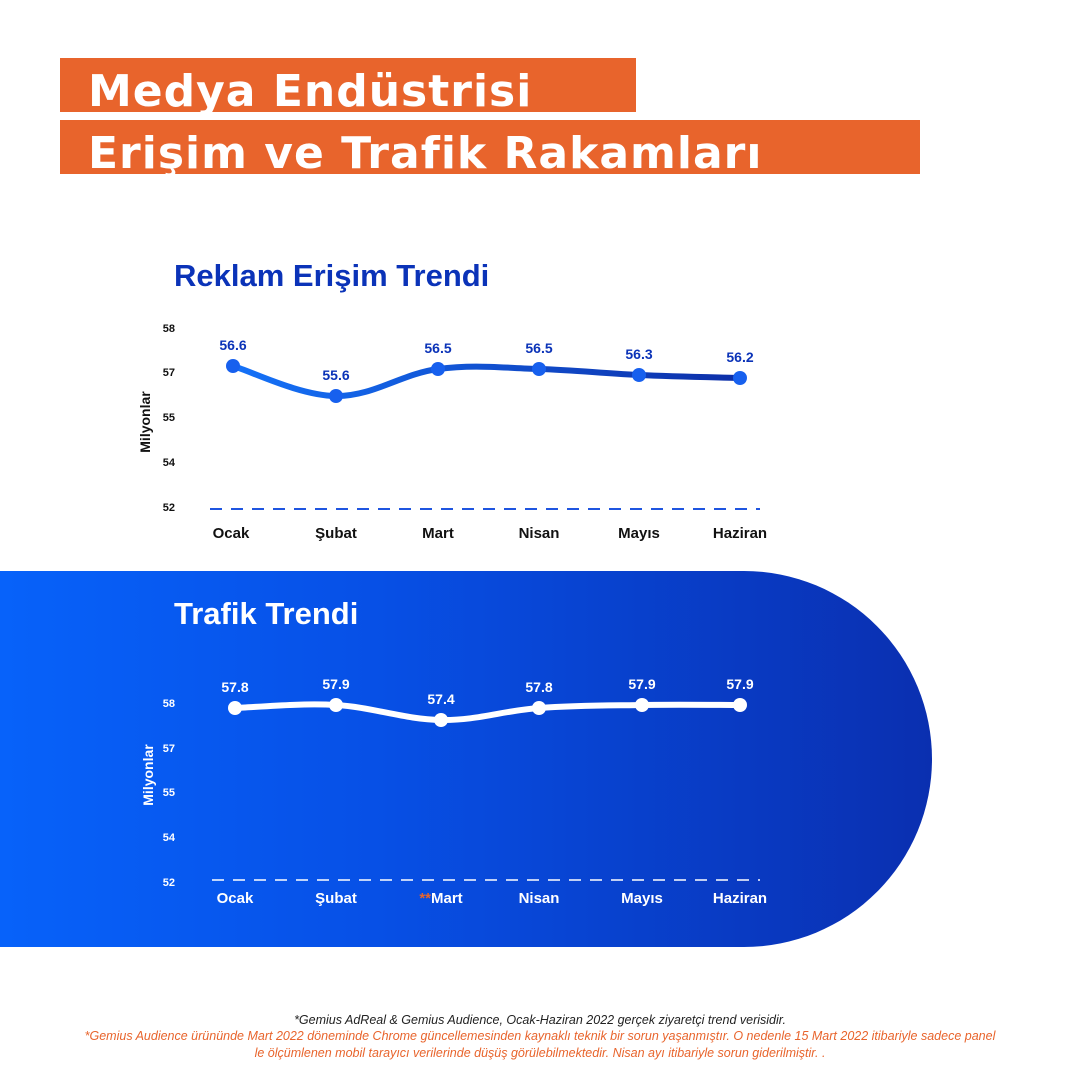 This screenshot has width=1080, height=1080. I want to click on traffic-chart-xtick-asterisk: **, so click(425, 898).